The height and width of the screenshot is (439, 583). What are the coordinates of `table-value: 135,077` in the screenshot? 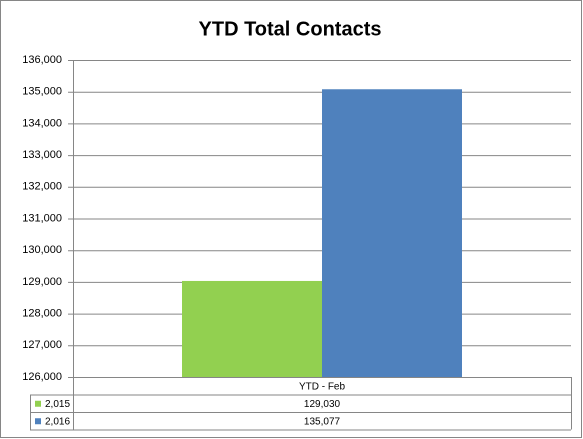 It's located at (322, 421).